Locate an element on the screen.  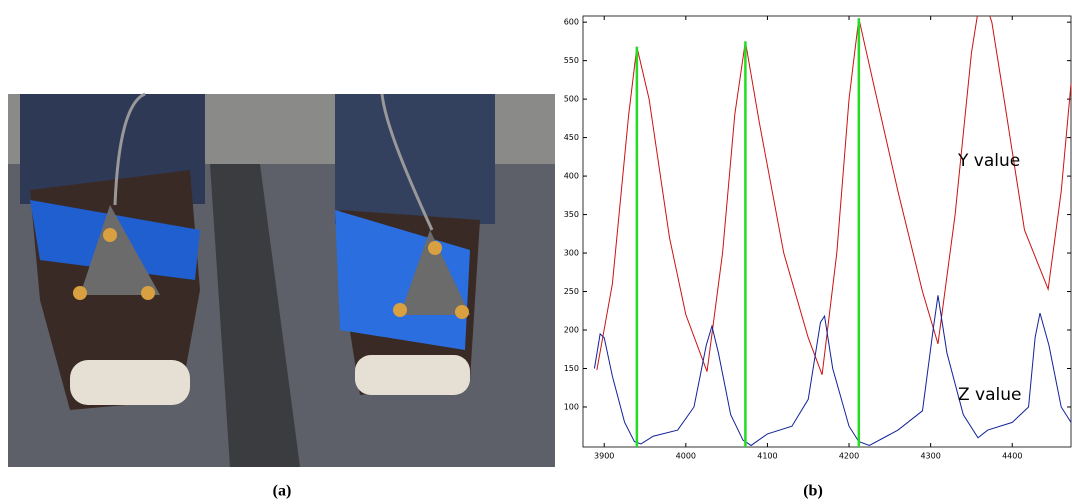
y-tick-label: 150 is located at coordinates (571, 368).